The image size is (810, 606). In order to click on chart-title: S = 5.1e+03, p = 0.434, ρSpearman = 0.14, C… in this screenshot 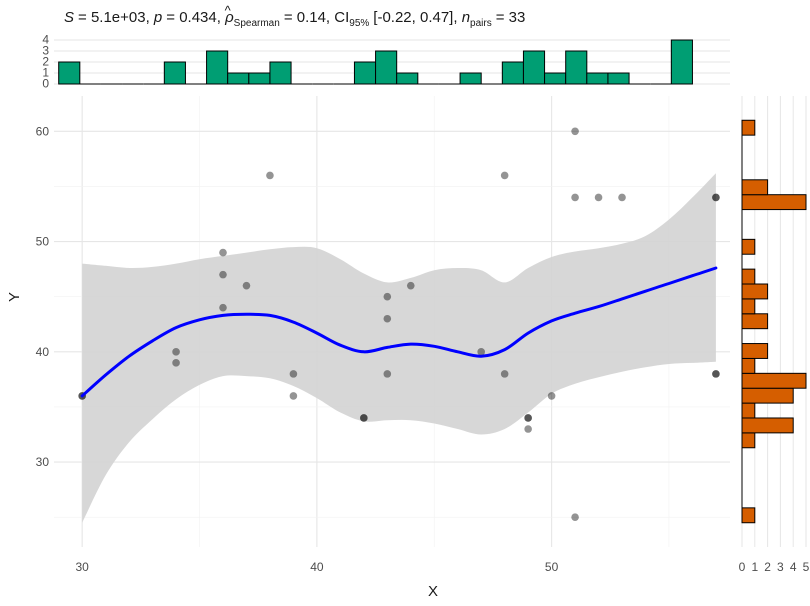, I will do `click(294, 19)`.